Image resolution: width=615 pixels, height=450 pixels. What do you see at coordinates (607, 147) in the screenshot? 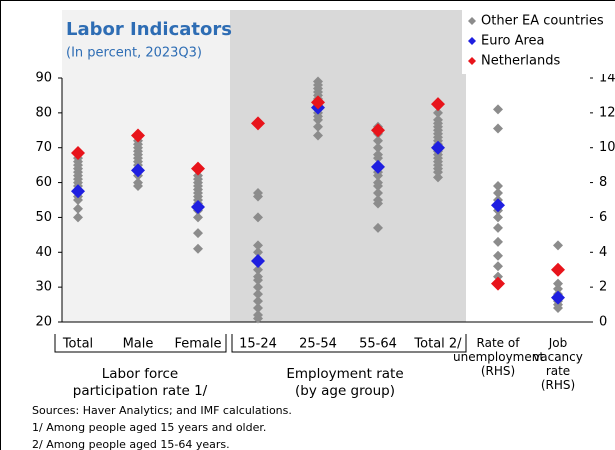
I see `y2-tick-label: 10` at bounding box center [607, 147].